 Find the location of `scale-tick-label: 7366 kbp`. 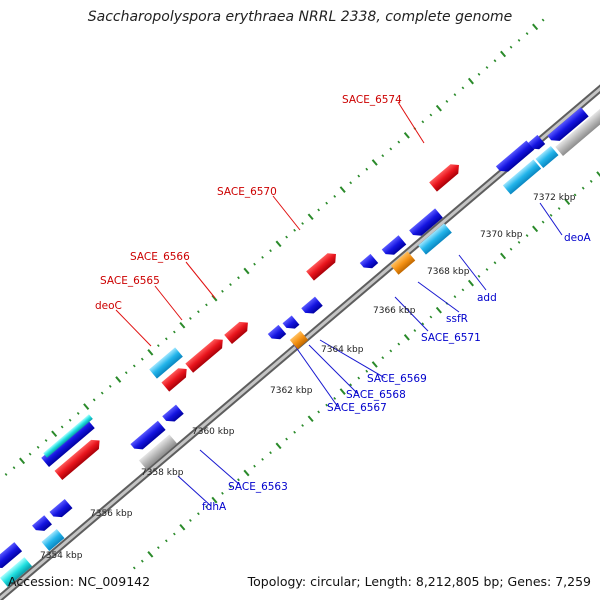

scale-tick-label: 7366 kbp is located at coordinates (394, 311).